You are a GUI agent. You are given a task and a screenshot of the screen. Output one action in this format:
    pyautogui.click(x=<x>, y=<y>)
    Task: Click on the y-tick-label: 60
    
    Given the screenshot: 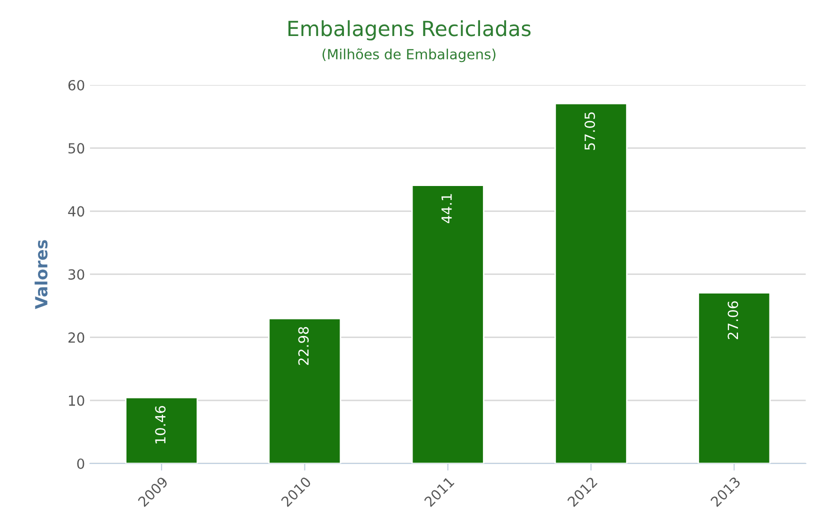 What is the action you would take?
    pyautogui.click(x=76, y=85)
    